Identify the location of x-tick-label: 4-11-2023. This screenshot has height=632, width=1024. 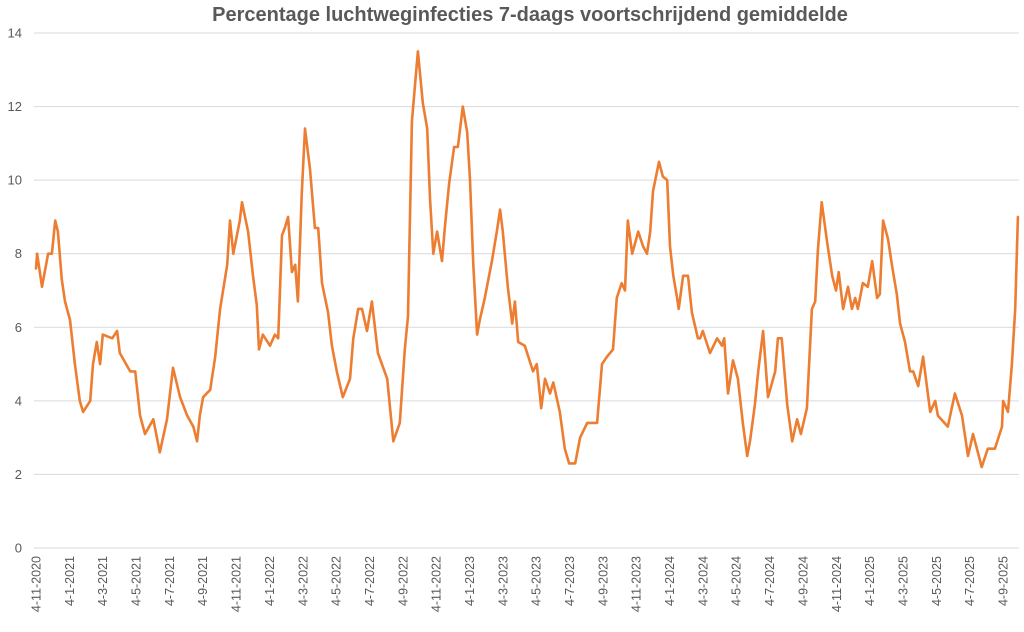
(637, 584).